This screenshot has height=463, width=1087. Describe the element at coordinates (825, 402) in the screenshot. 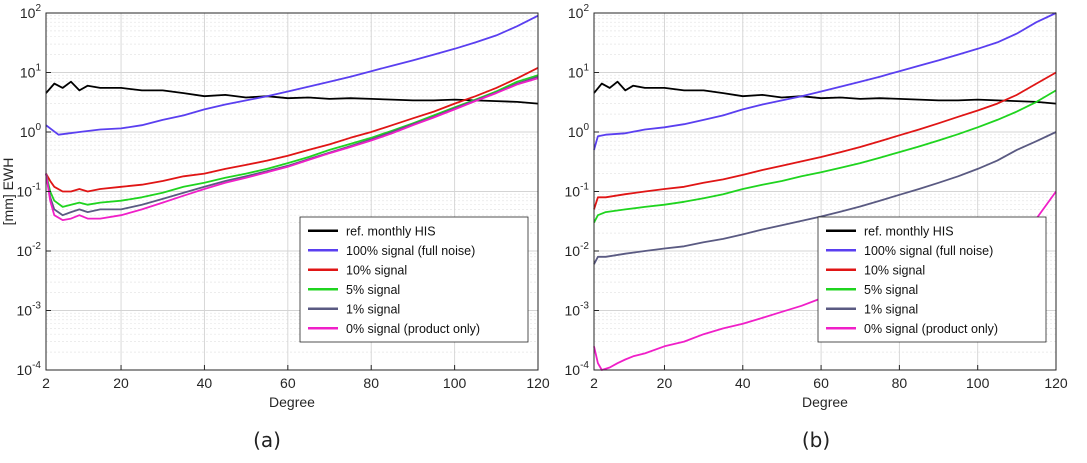

I see `panel-b-x-axis-label: Degree` at that location.